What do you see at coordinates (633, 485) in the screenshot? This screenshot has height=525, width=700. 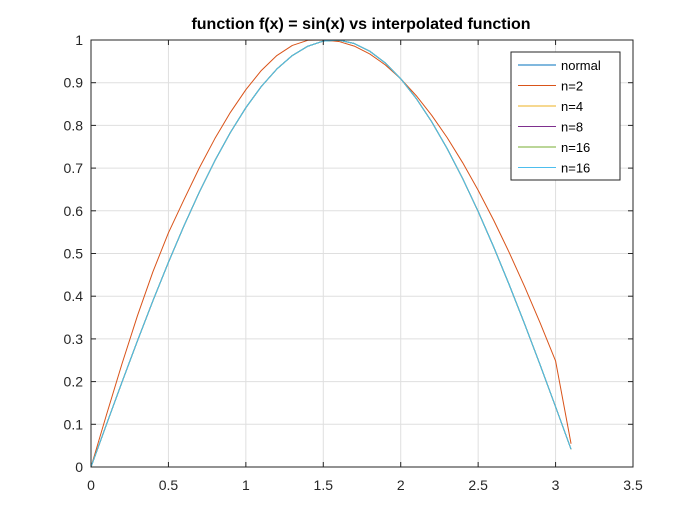 I see `x-tick-label: 3.5` at bounding box center [633, 485].